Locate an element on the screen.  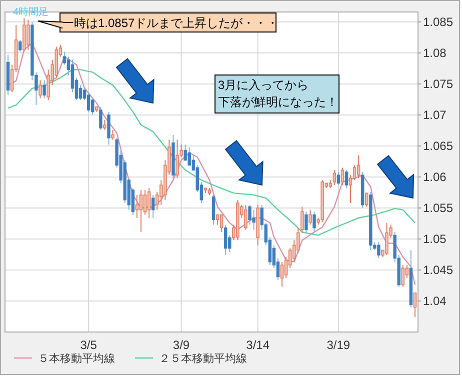
y-tick-label: 1.04 is located at coordinates (435, 301).